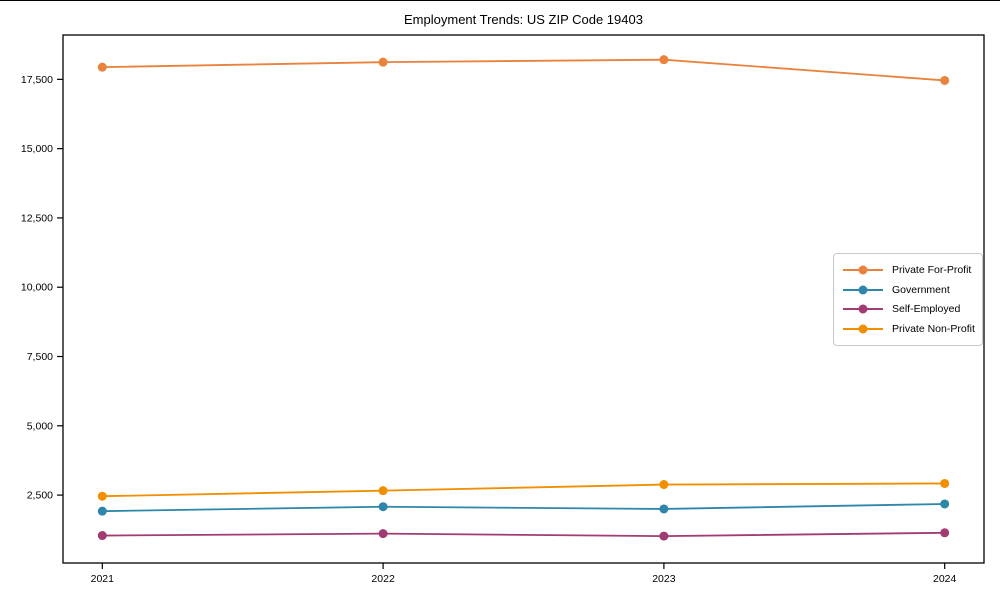  I want to click on series-line-government, so click(523, 508).